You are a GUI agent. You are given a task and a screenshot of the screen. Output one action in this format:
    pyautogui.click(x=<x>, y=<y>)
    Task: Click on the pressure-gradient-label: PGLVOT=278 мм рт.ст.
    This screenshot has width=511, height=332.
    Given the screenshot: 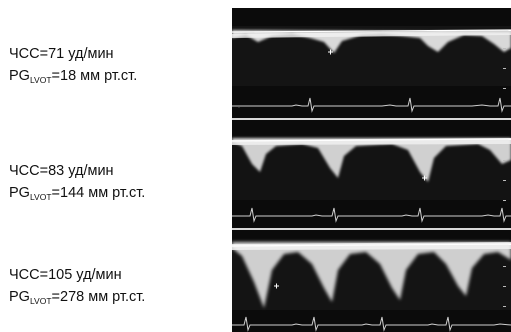 What is the action you would take?
    pyautogui.click(x=77, y=297)
    